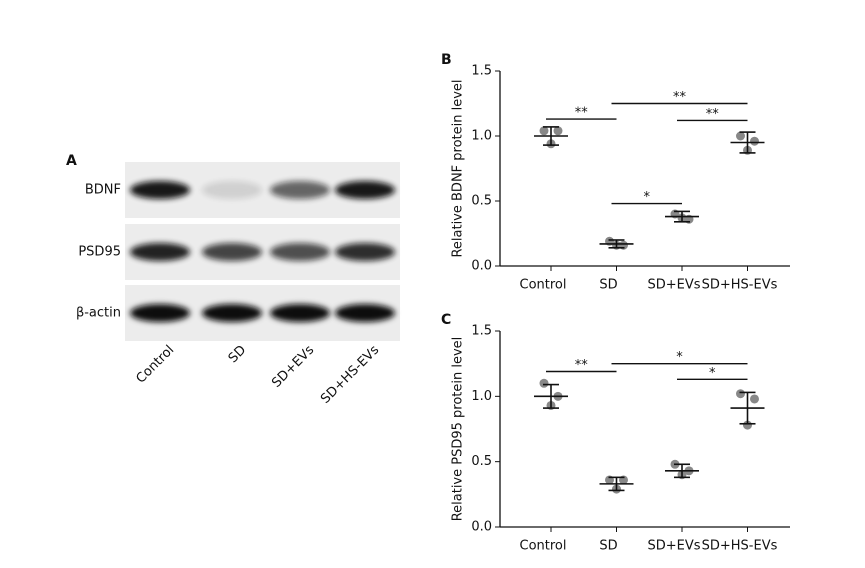 The width and height of the screenshot is (865, 568). I want to click on row-label: β-actin, so click(98, 313).